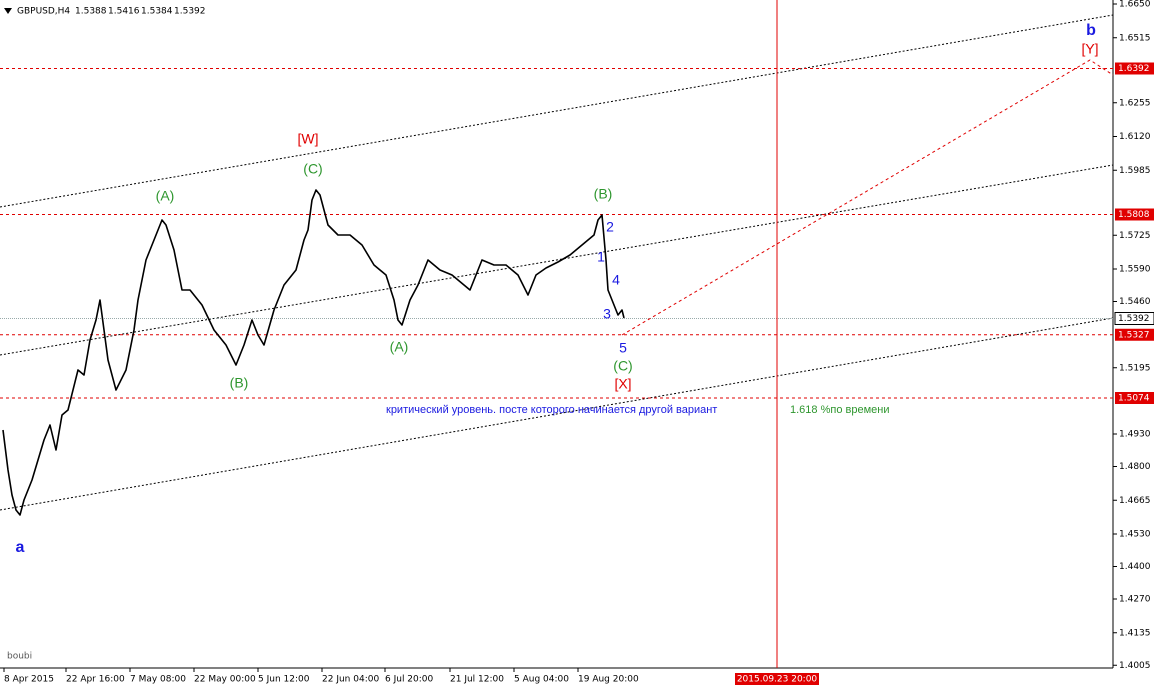  I want to click on y-tick-label: 1.4930, so click(1135, 435).